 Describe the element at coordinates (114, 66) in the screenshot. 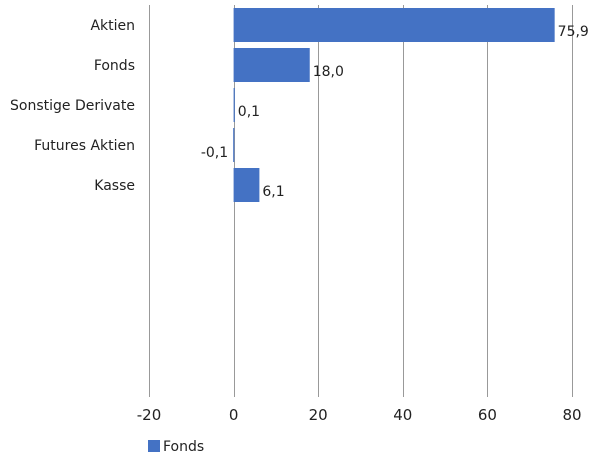

I see `category-label: Fonds` at that location.